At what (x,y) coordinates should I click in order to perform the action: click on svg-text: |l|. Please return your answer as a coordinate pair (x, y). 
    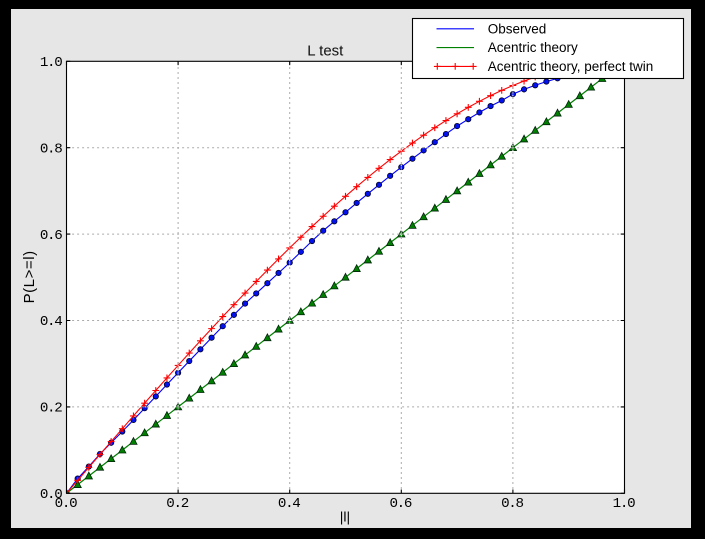
    Looking at the image, I should click on (345, 517).